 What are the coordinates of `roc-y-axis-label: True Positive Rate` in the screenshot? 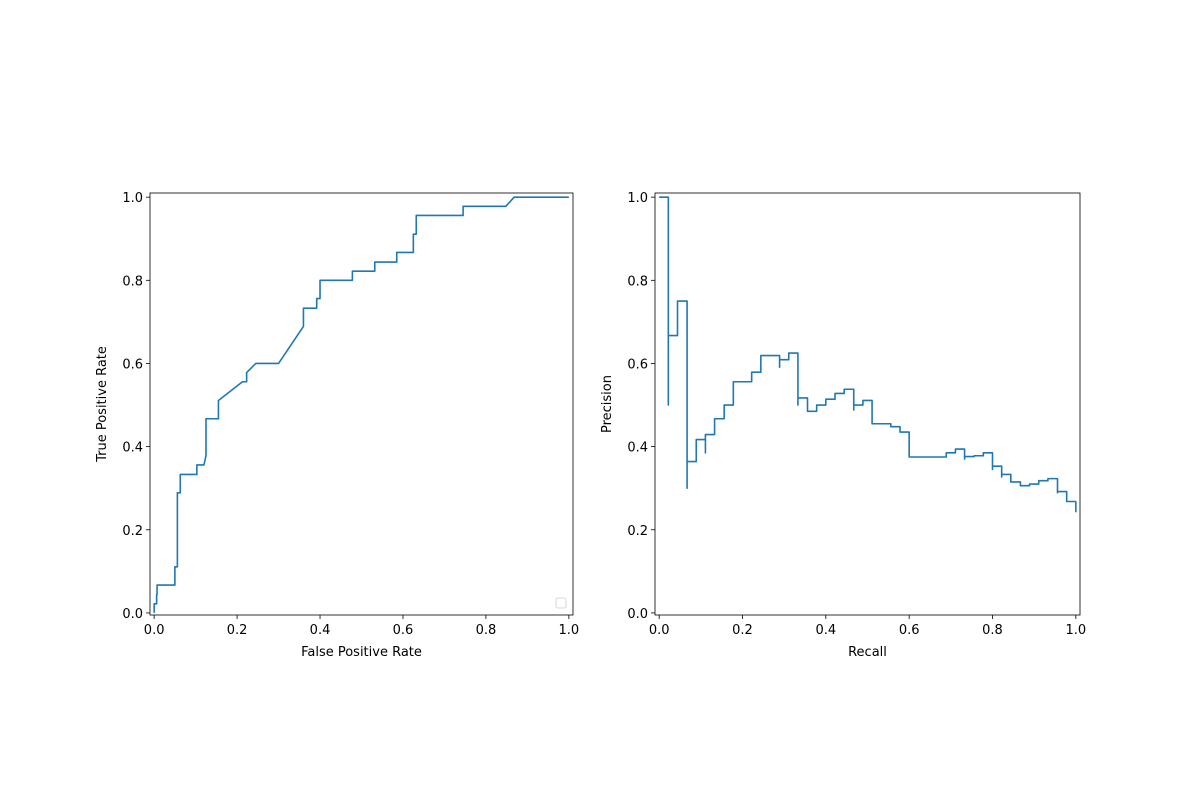 It's located at (102, 404).